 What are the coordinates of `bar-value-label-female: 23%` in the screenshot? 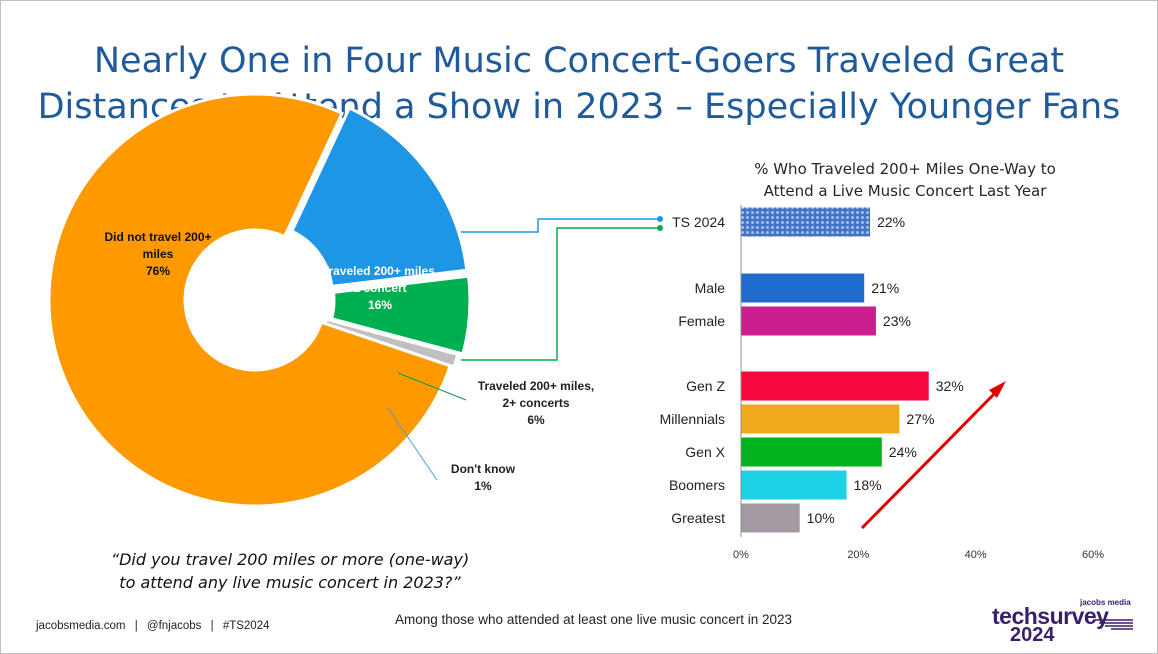 It's located at (897, 321).